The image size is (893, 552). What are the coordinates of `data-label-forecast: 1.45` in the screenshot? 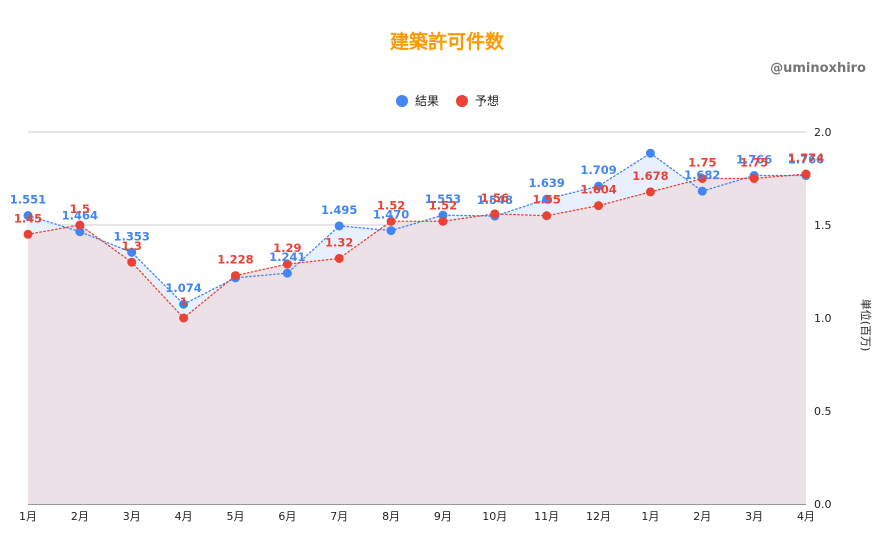 It's located at (28, 218).